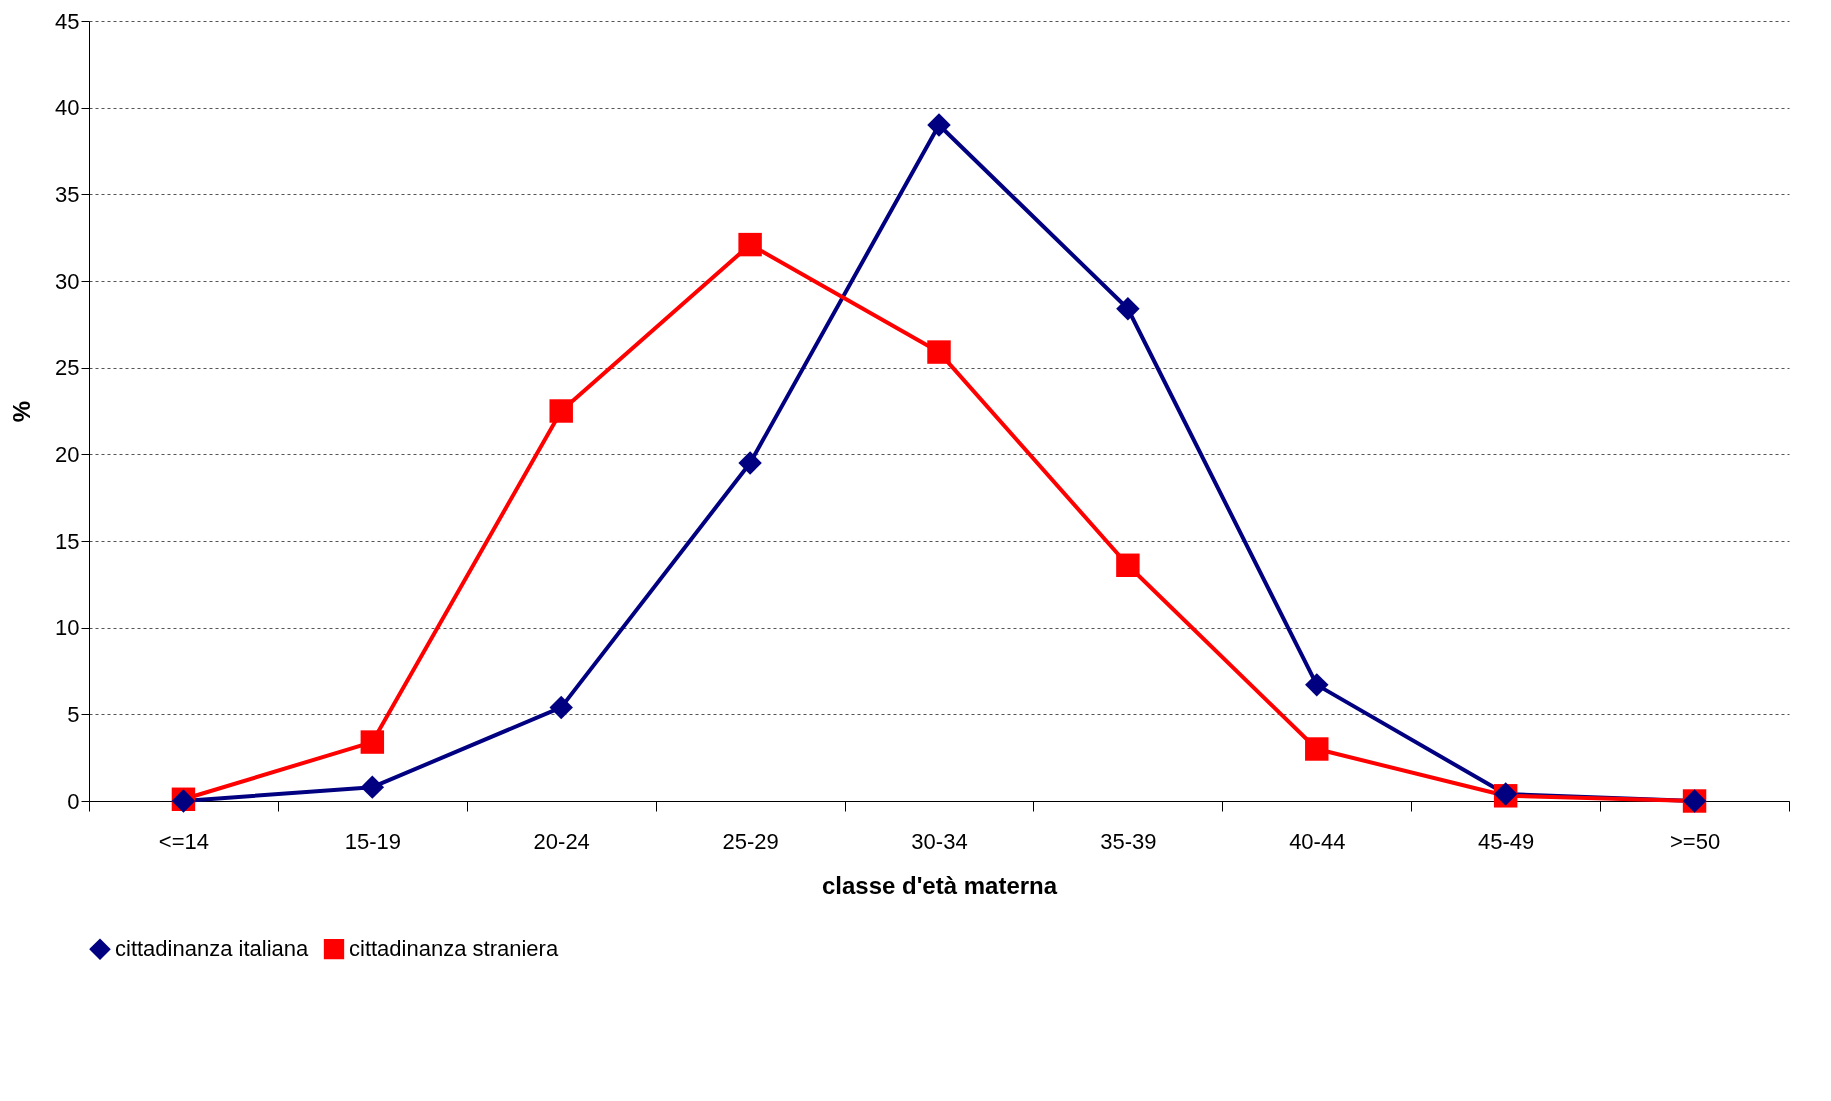 The image size is (1831, 1101). I want to click on x-tick-label: 30-34, so click(939, 841).